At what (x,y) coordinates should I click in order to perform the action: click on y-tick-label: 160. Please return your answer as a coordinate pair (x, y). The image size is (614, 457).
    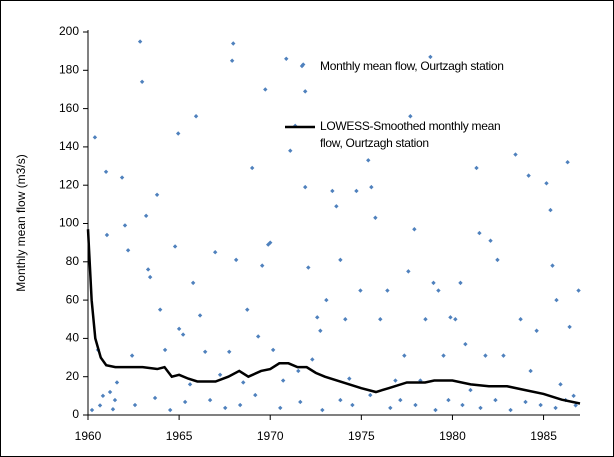
    Looking at the image, I should click on (69, 108).